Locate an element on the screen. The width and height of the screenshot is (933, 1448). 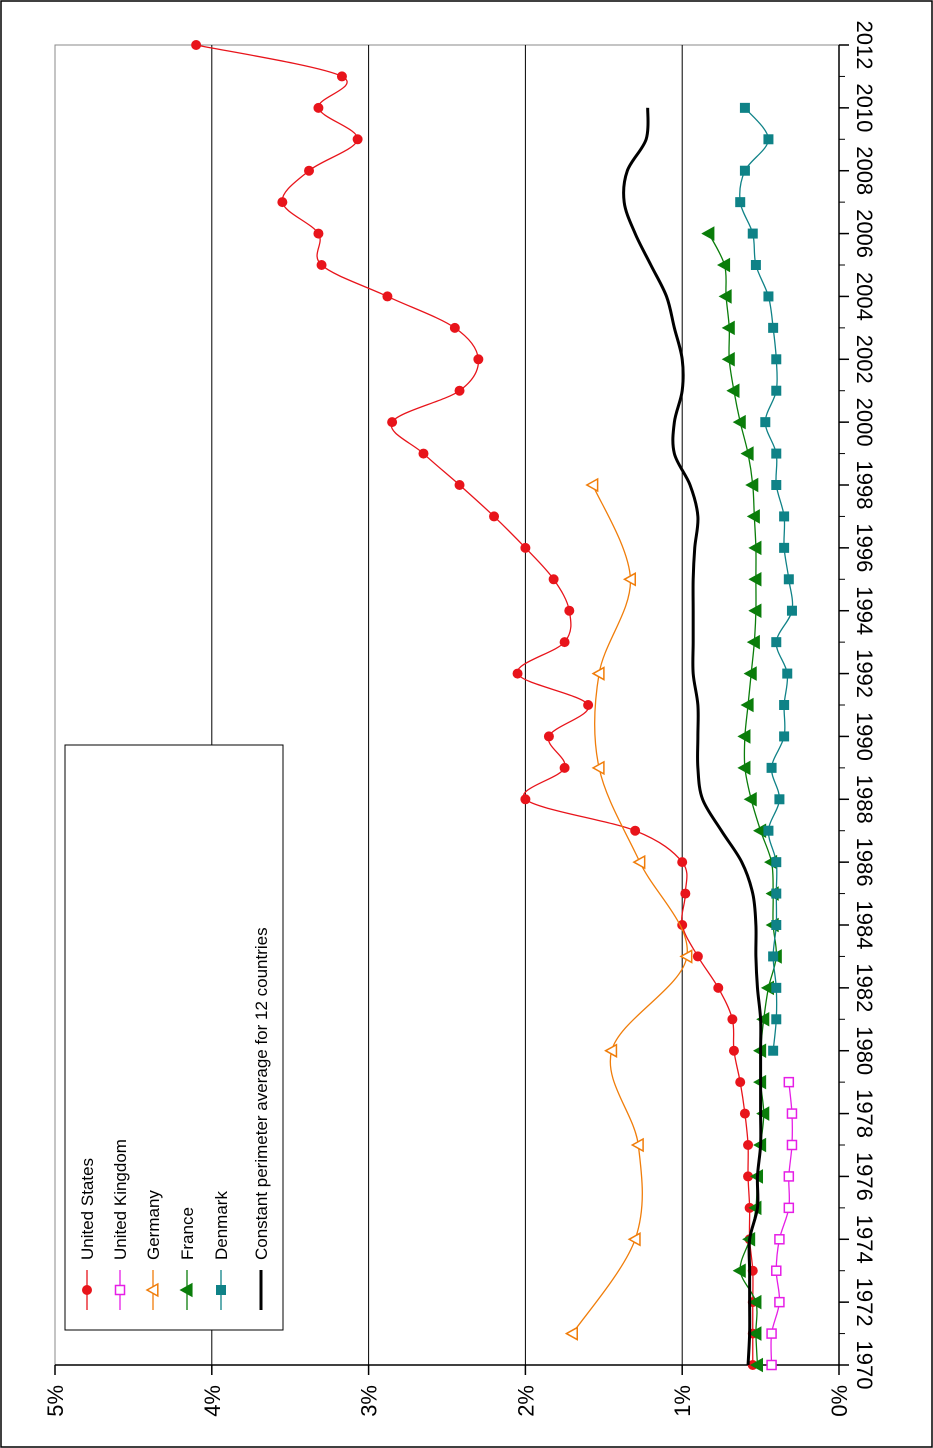
year-tick-label: 1990 is located at coordinates (864, 736).